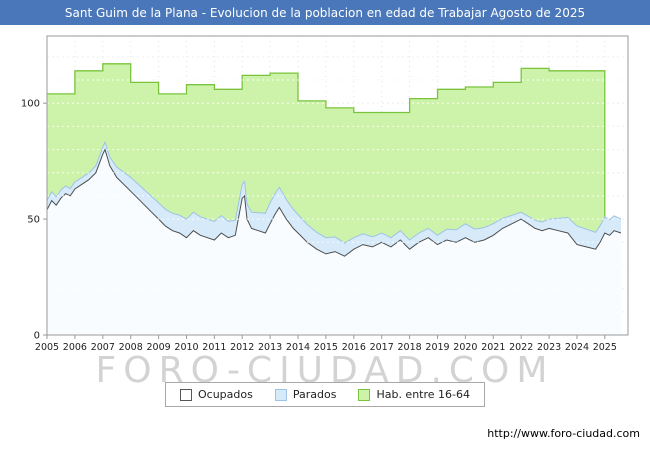 The height and width of the screenshot is (450, 650). What do you see at coordinates (605, 347) in the screenshot?
I see `x-tick-label: 2025` at bounding box center [605, 347].